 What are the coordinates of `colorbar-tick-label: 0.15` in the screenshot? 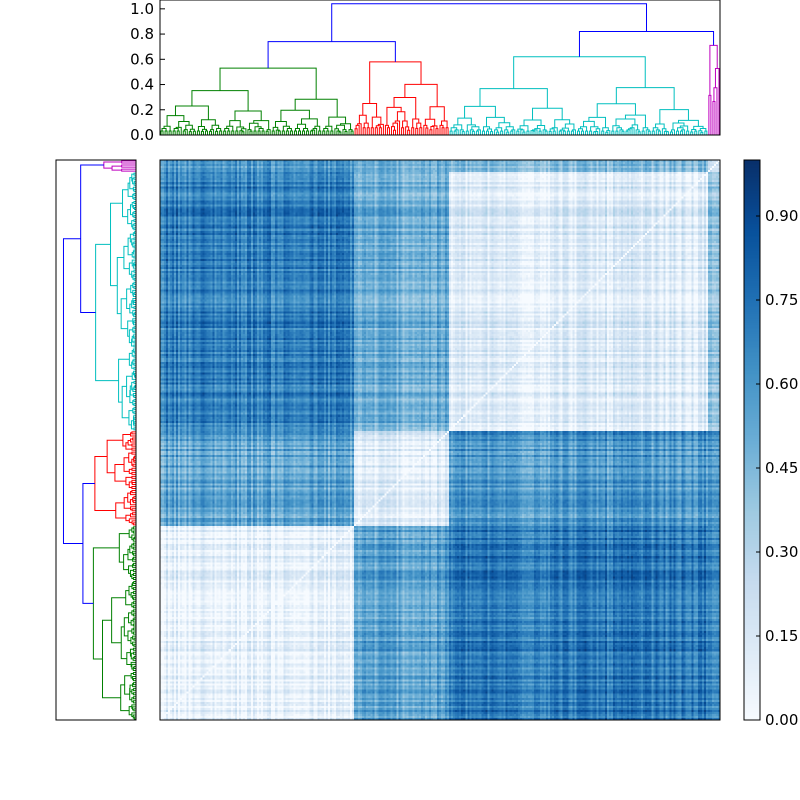 It's located at (781, 636).